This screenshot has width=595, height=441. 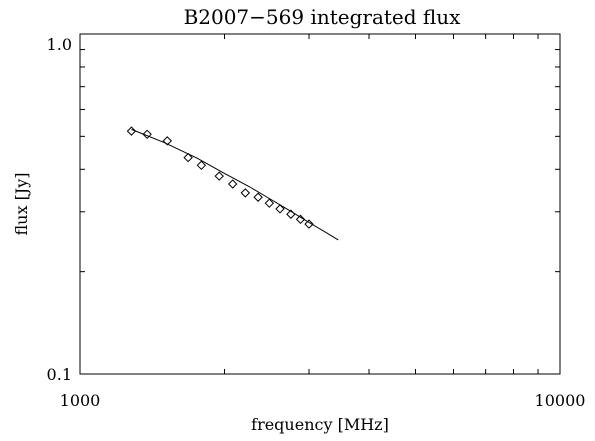 What do you see at coordinates (323, 17) in the screenshot?
I see `chart-title: B2007−569 integrated flux` at bounding box center [323, 17].